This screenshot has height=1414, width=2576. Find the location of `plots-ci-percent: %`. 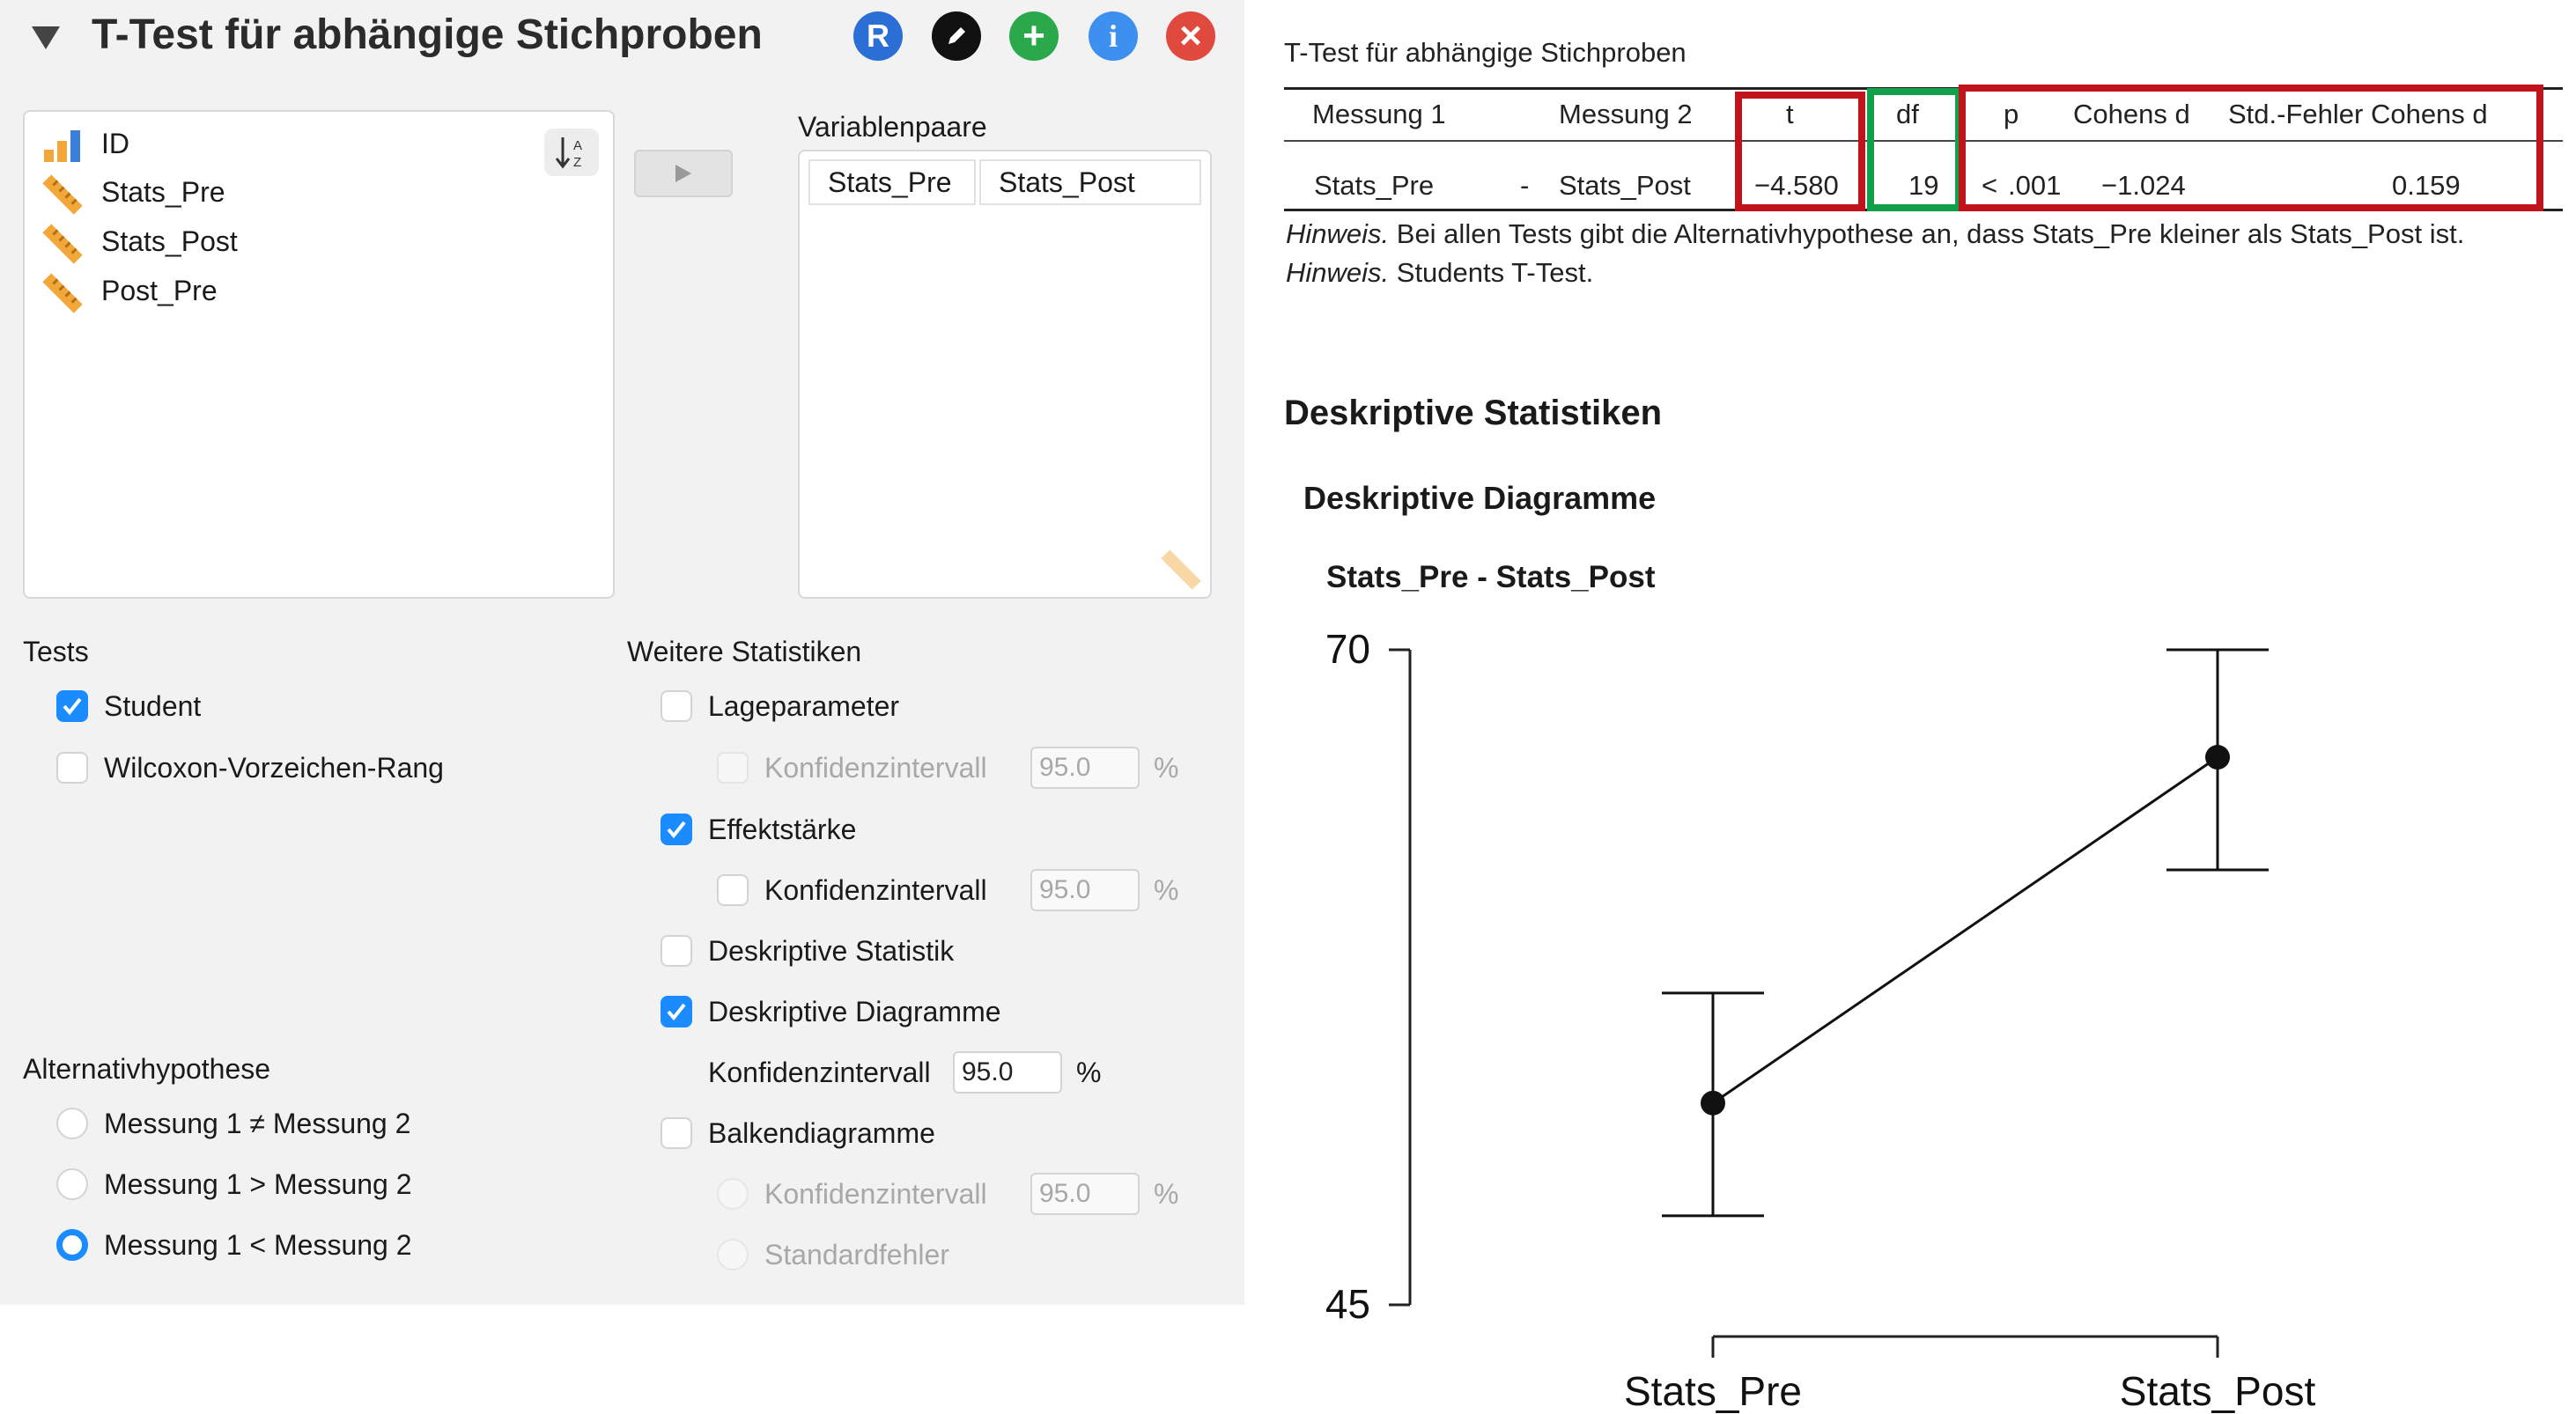

plots-ci-percent: % is located at coordinates (1089, 1072).